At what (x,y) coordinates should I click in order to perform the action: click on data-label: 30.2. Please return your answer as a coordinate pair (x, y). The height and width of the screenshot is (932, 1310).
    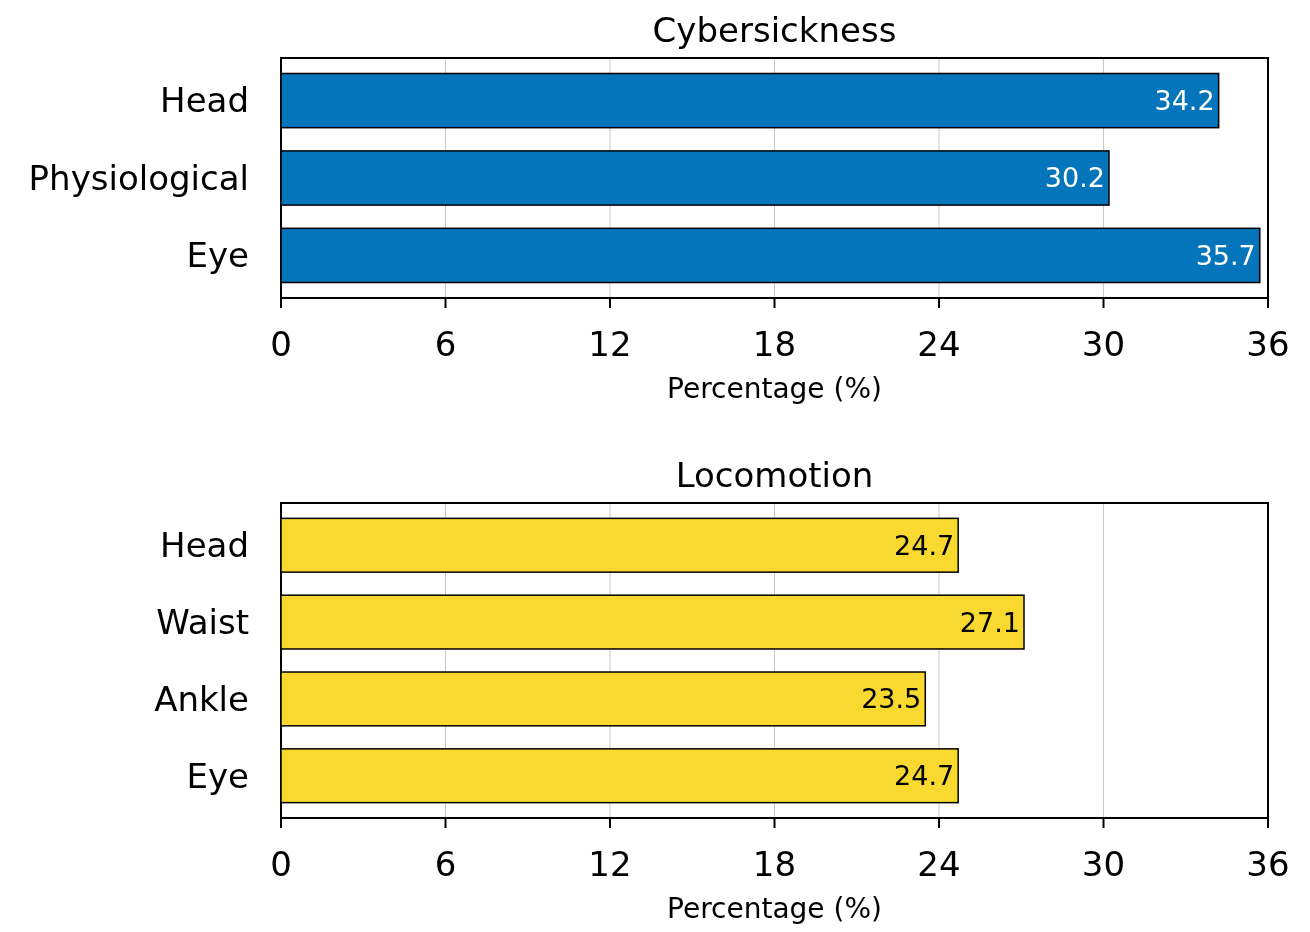
    Looking at the image, I should click on (1074, 178).